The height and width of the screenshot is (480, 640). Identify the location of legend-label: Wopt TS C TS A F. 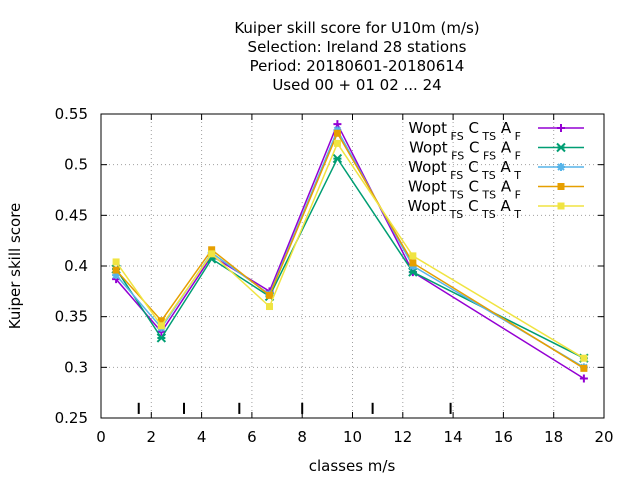
(464, 190).